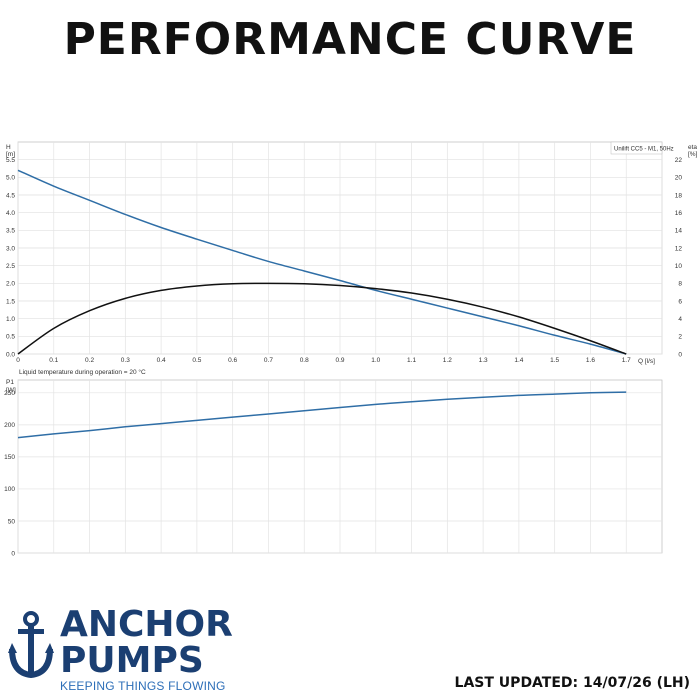 This screenshot has width=700, height=700. I want to click on x-tick-label: 1.3, so click(483, 360).